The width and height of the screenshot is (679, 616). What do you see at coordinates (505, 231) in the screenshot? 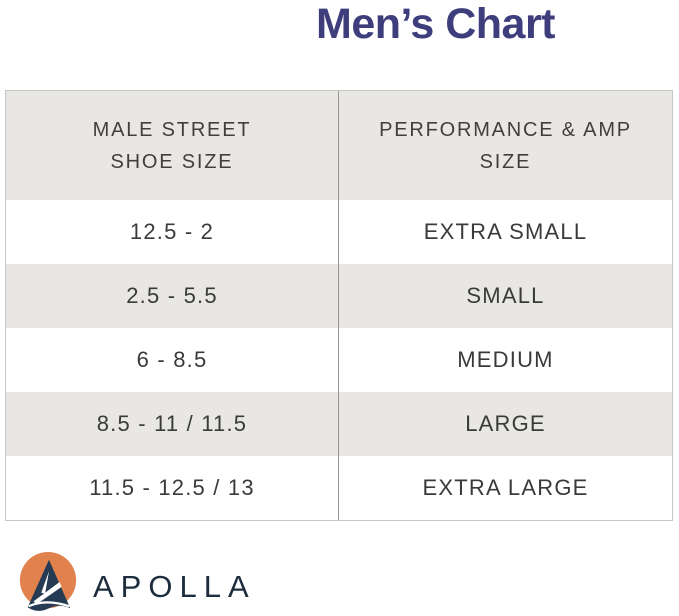
I see `amp-size-cell: EXTRA SMALL` at bounding box center [505, 231].